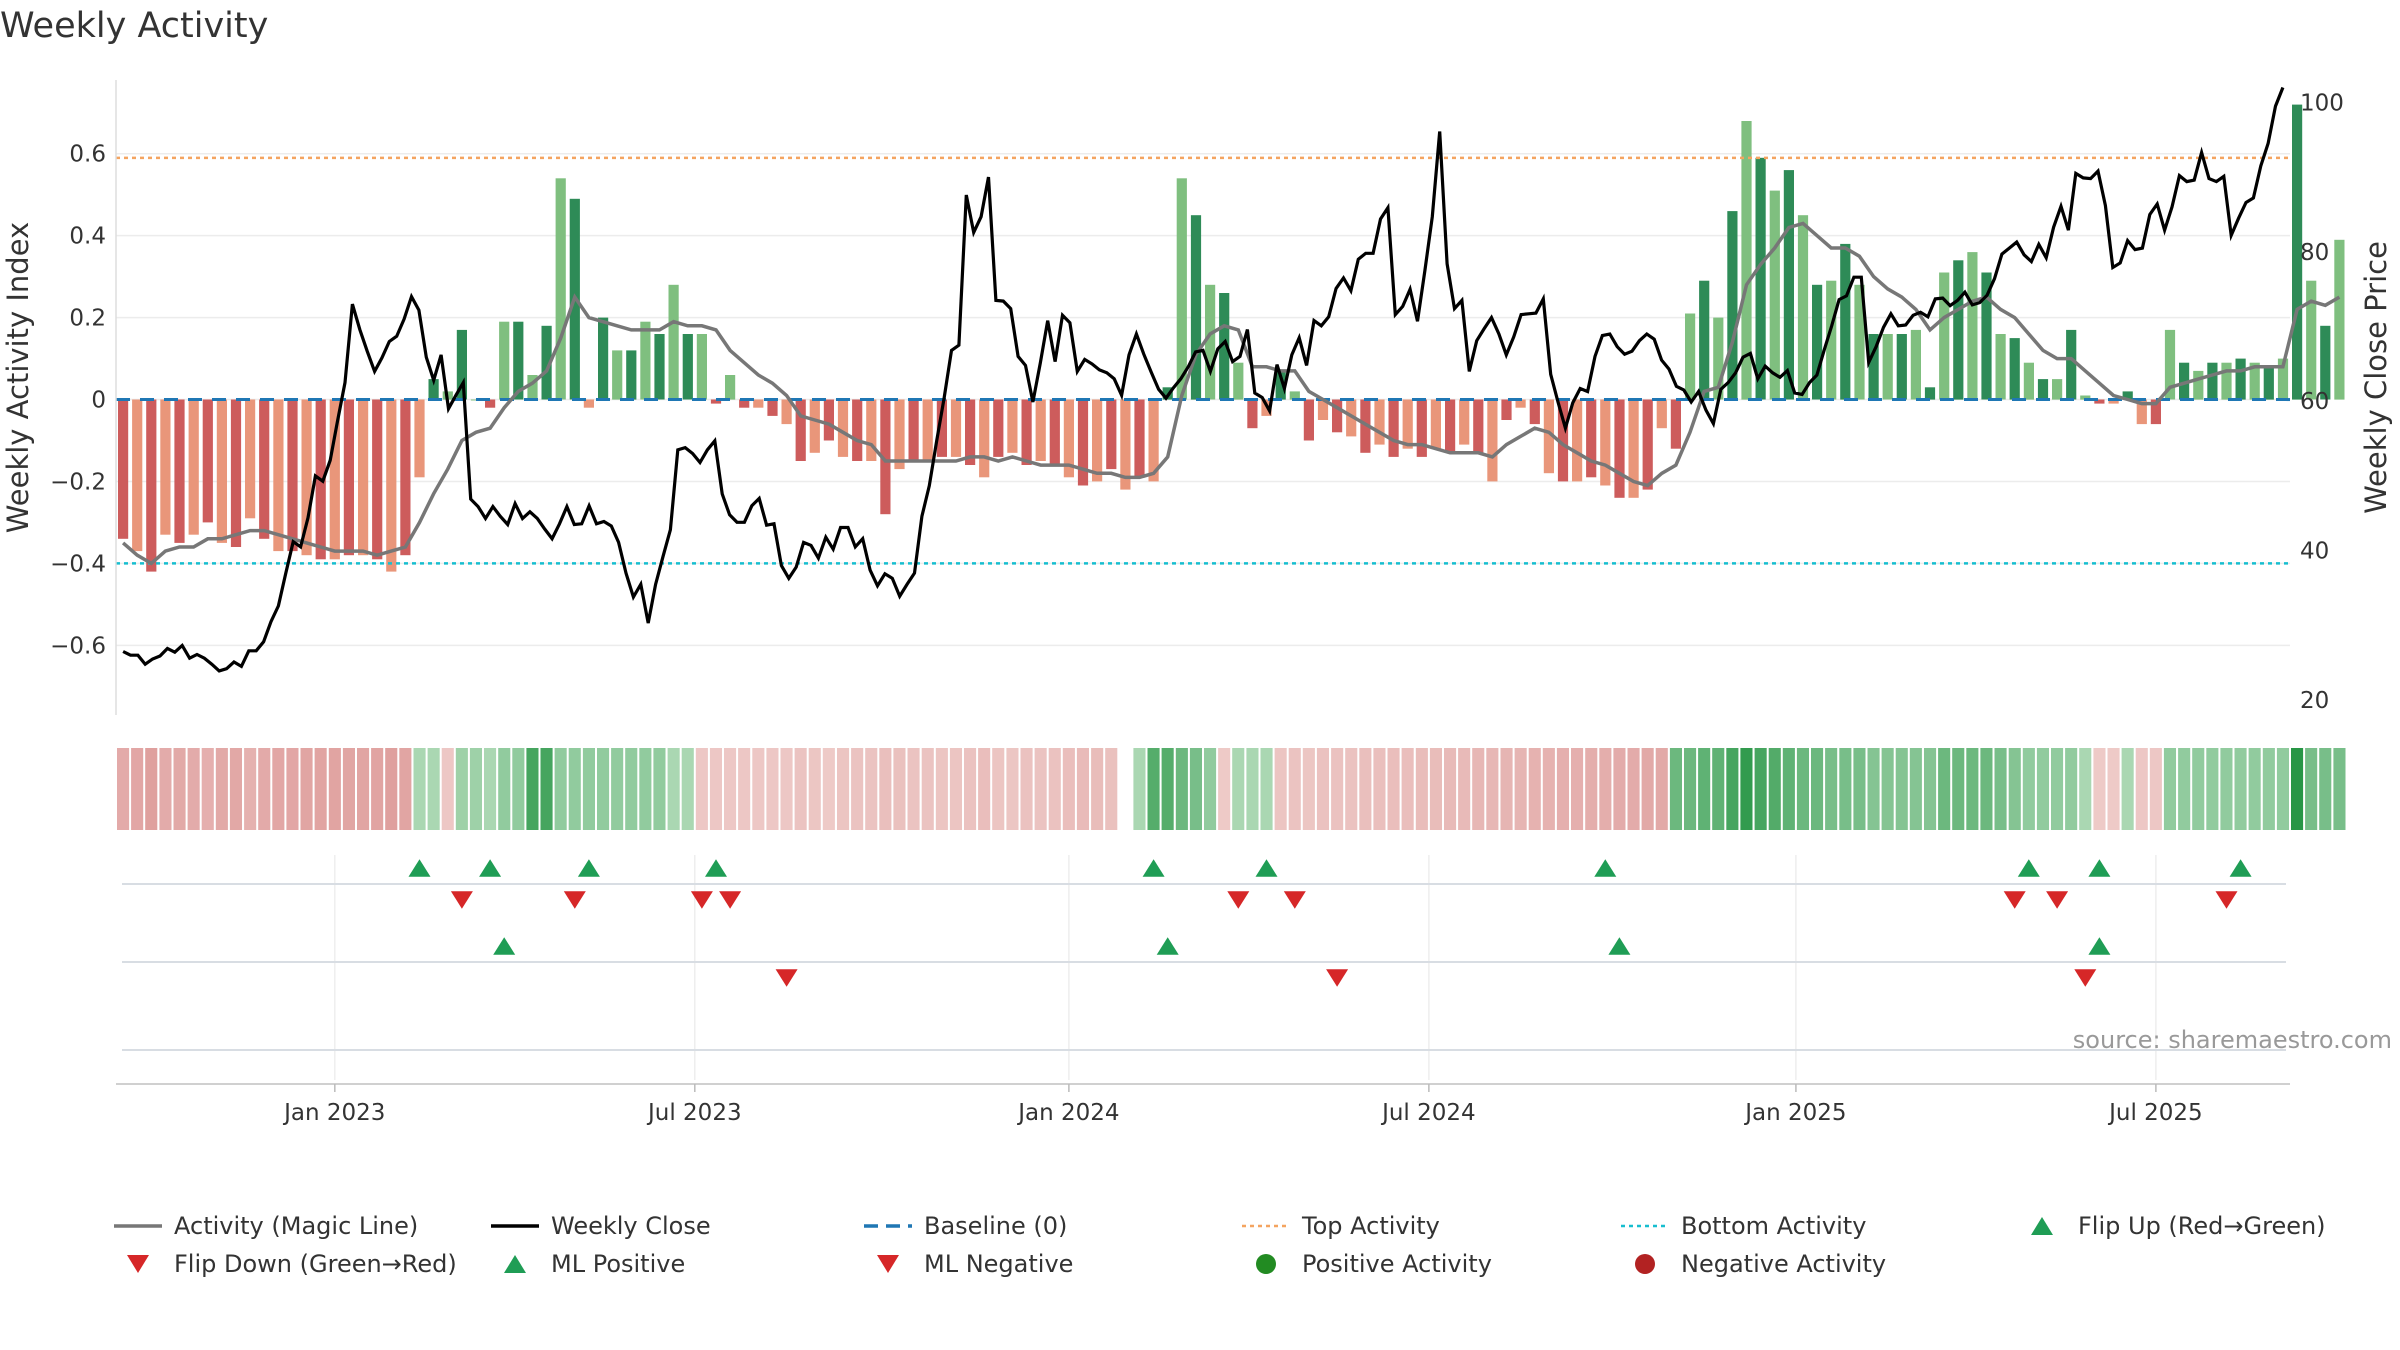  Describe the element at coordinates (2322, 103) in the screenshot. I see `y-tick-right: 100` at that location.